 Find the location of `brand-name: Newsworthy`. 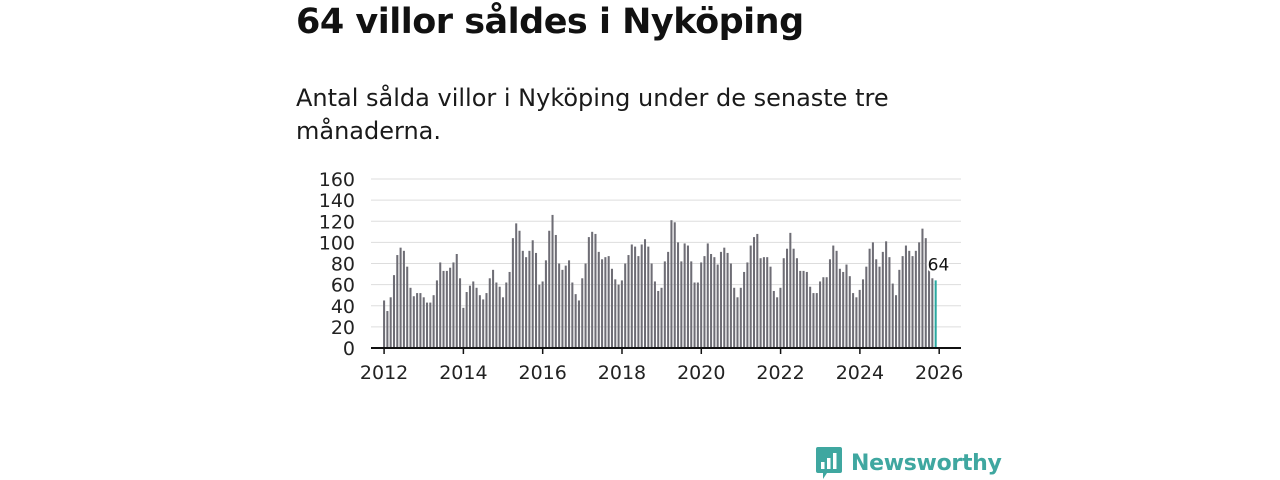

brand-name: Newsworthy is located at coordinates (926, 463).